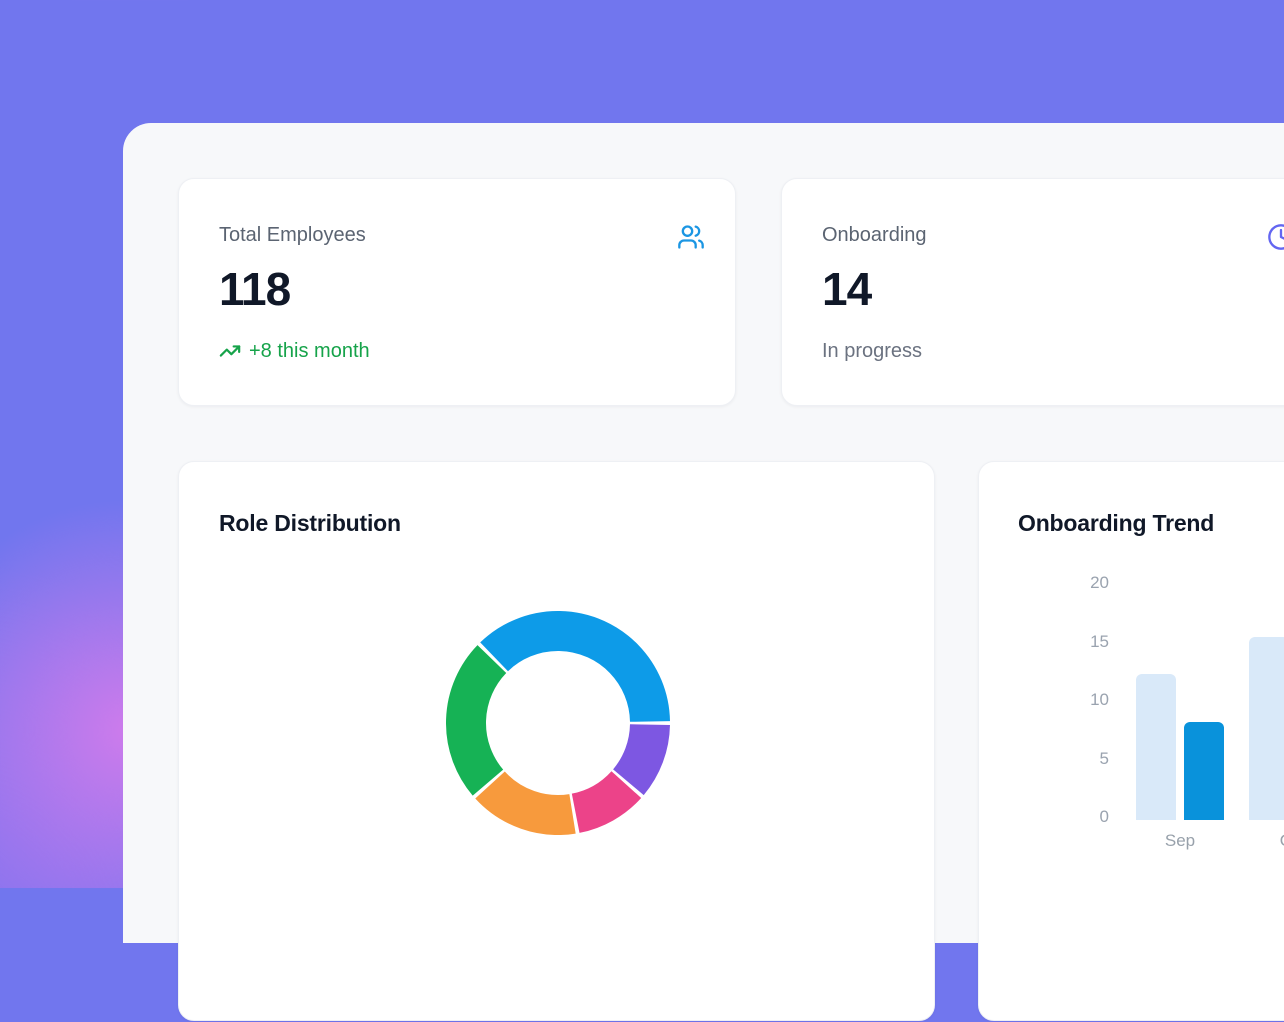 The width and height of the screenshot is (1284, 1022). I want to click on trending-up-icon, so click(230, 351).